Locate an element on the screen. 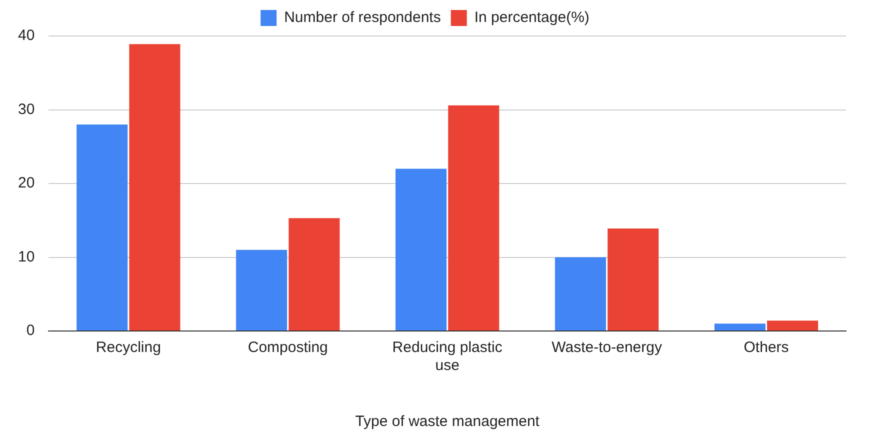 This screenshot has height=431, width=876. x-tick-label: Composting is located at coordinates (288, 347).